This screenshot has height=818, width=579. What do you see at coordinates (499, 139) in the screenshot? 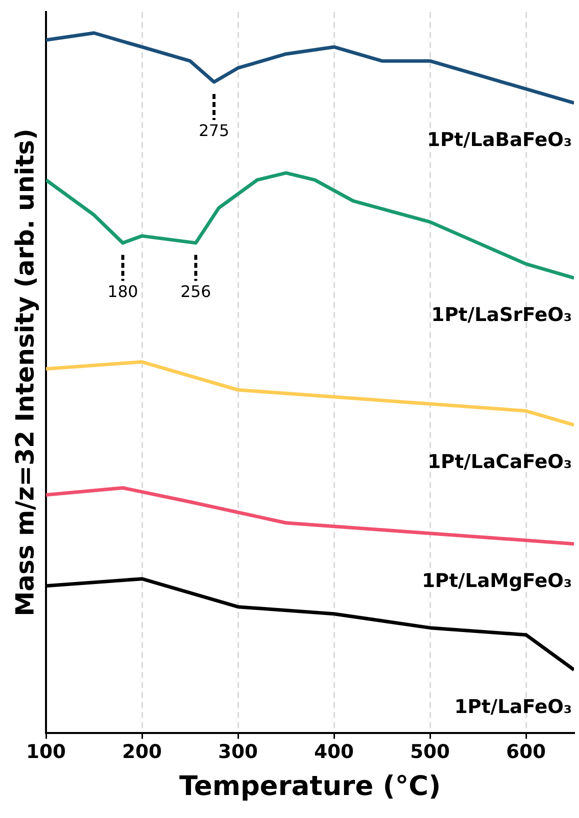
I see `series-label: 1Pt/LaBaFeO₃` at bounding box center [499, 139].